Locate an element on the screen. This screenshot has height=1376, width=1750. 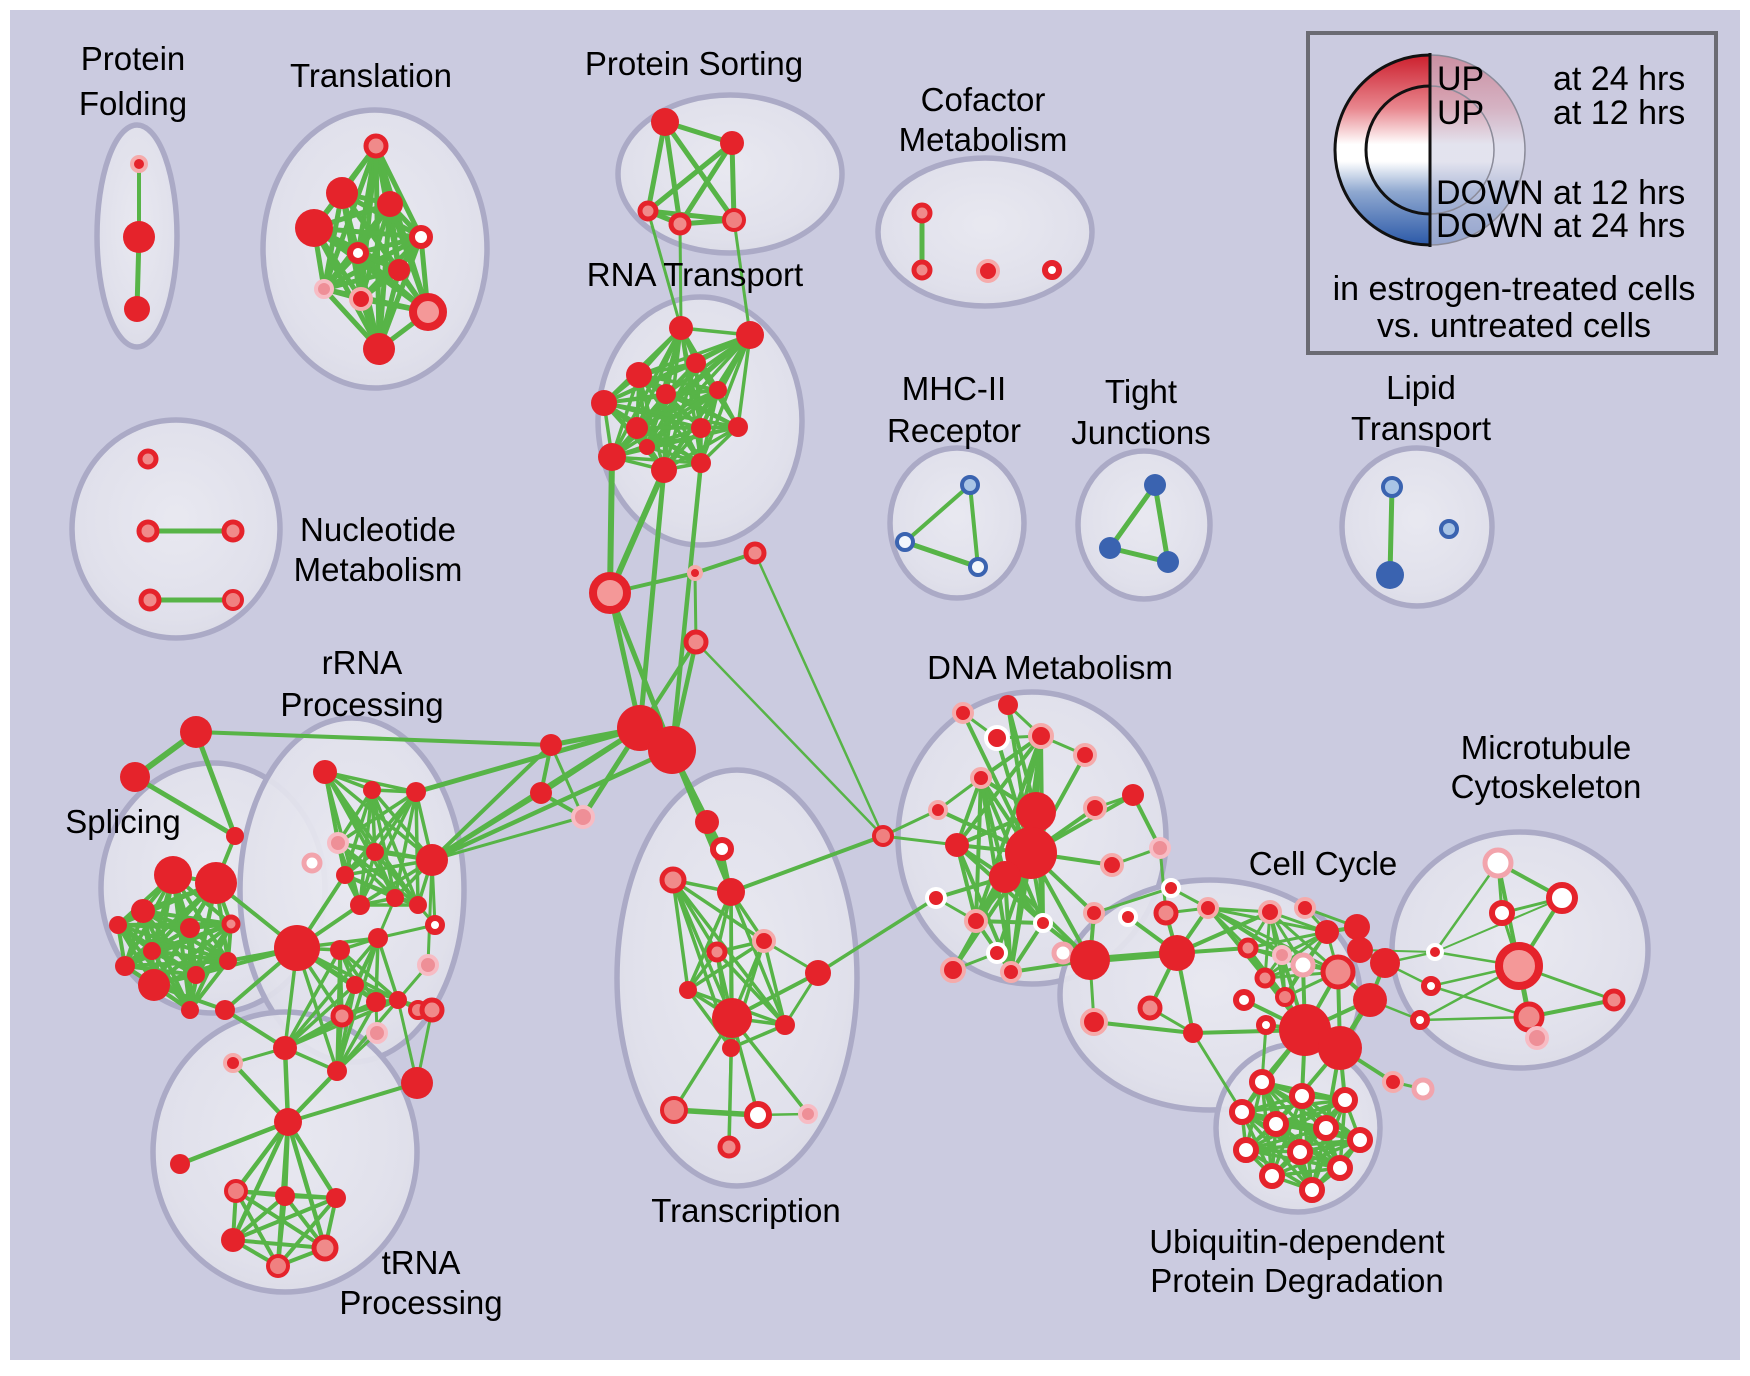
gene-node-g1-red is located at coordinates (551, 745).